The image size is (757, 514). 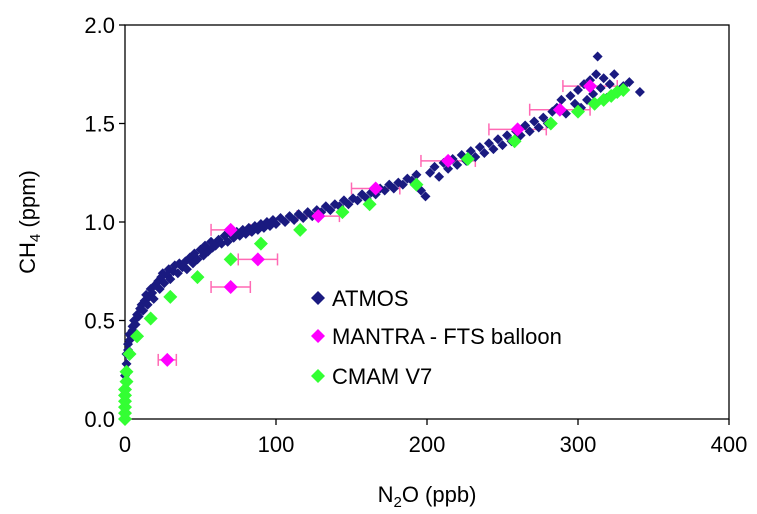 I want to click on y-tick-label: 2.0, so click(x=99, y=25).